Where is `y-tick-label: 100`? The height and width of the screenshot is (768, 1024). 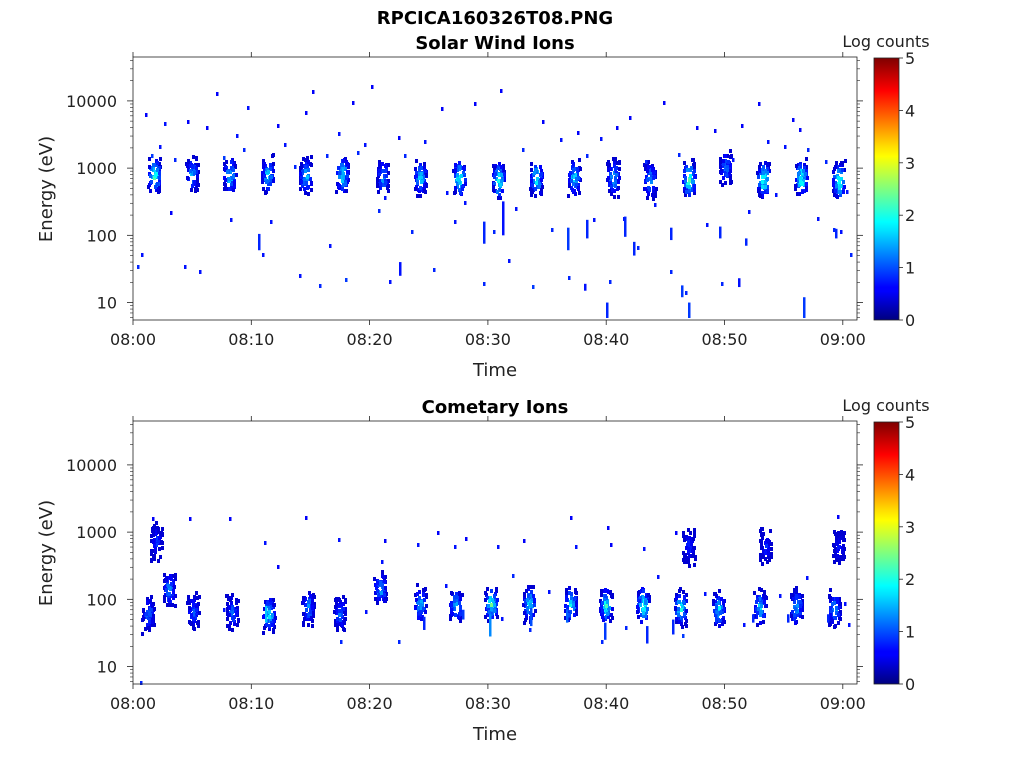
y-tick-label: 100 is located at coordinates (101, 599).